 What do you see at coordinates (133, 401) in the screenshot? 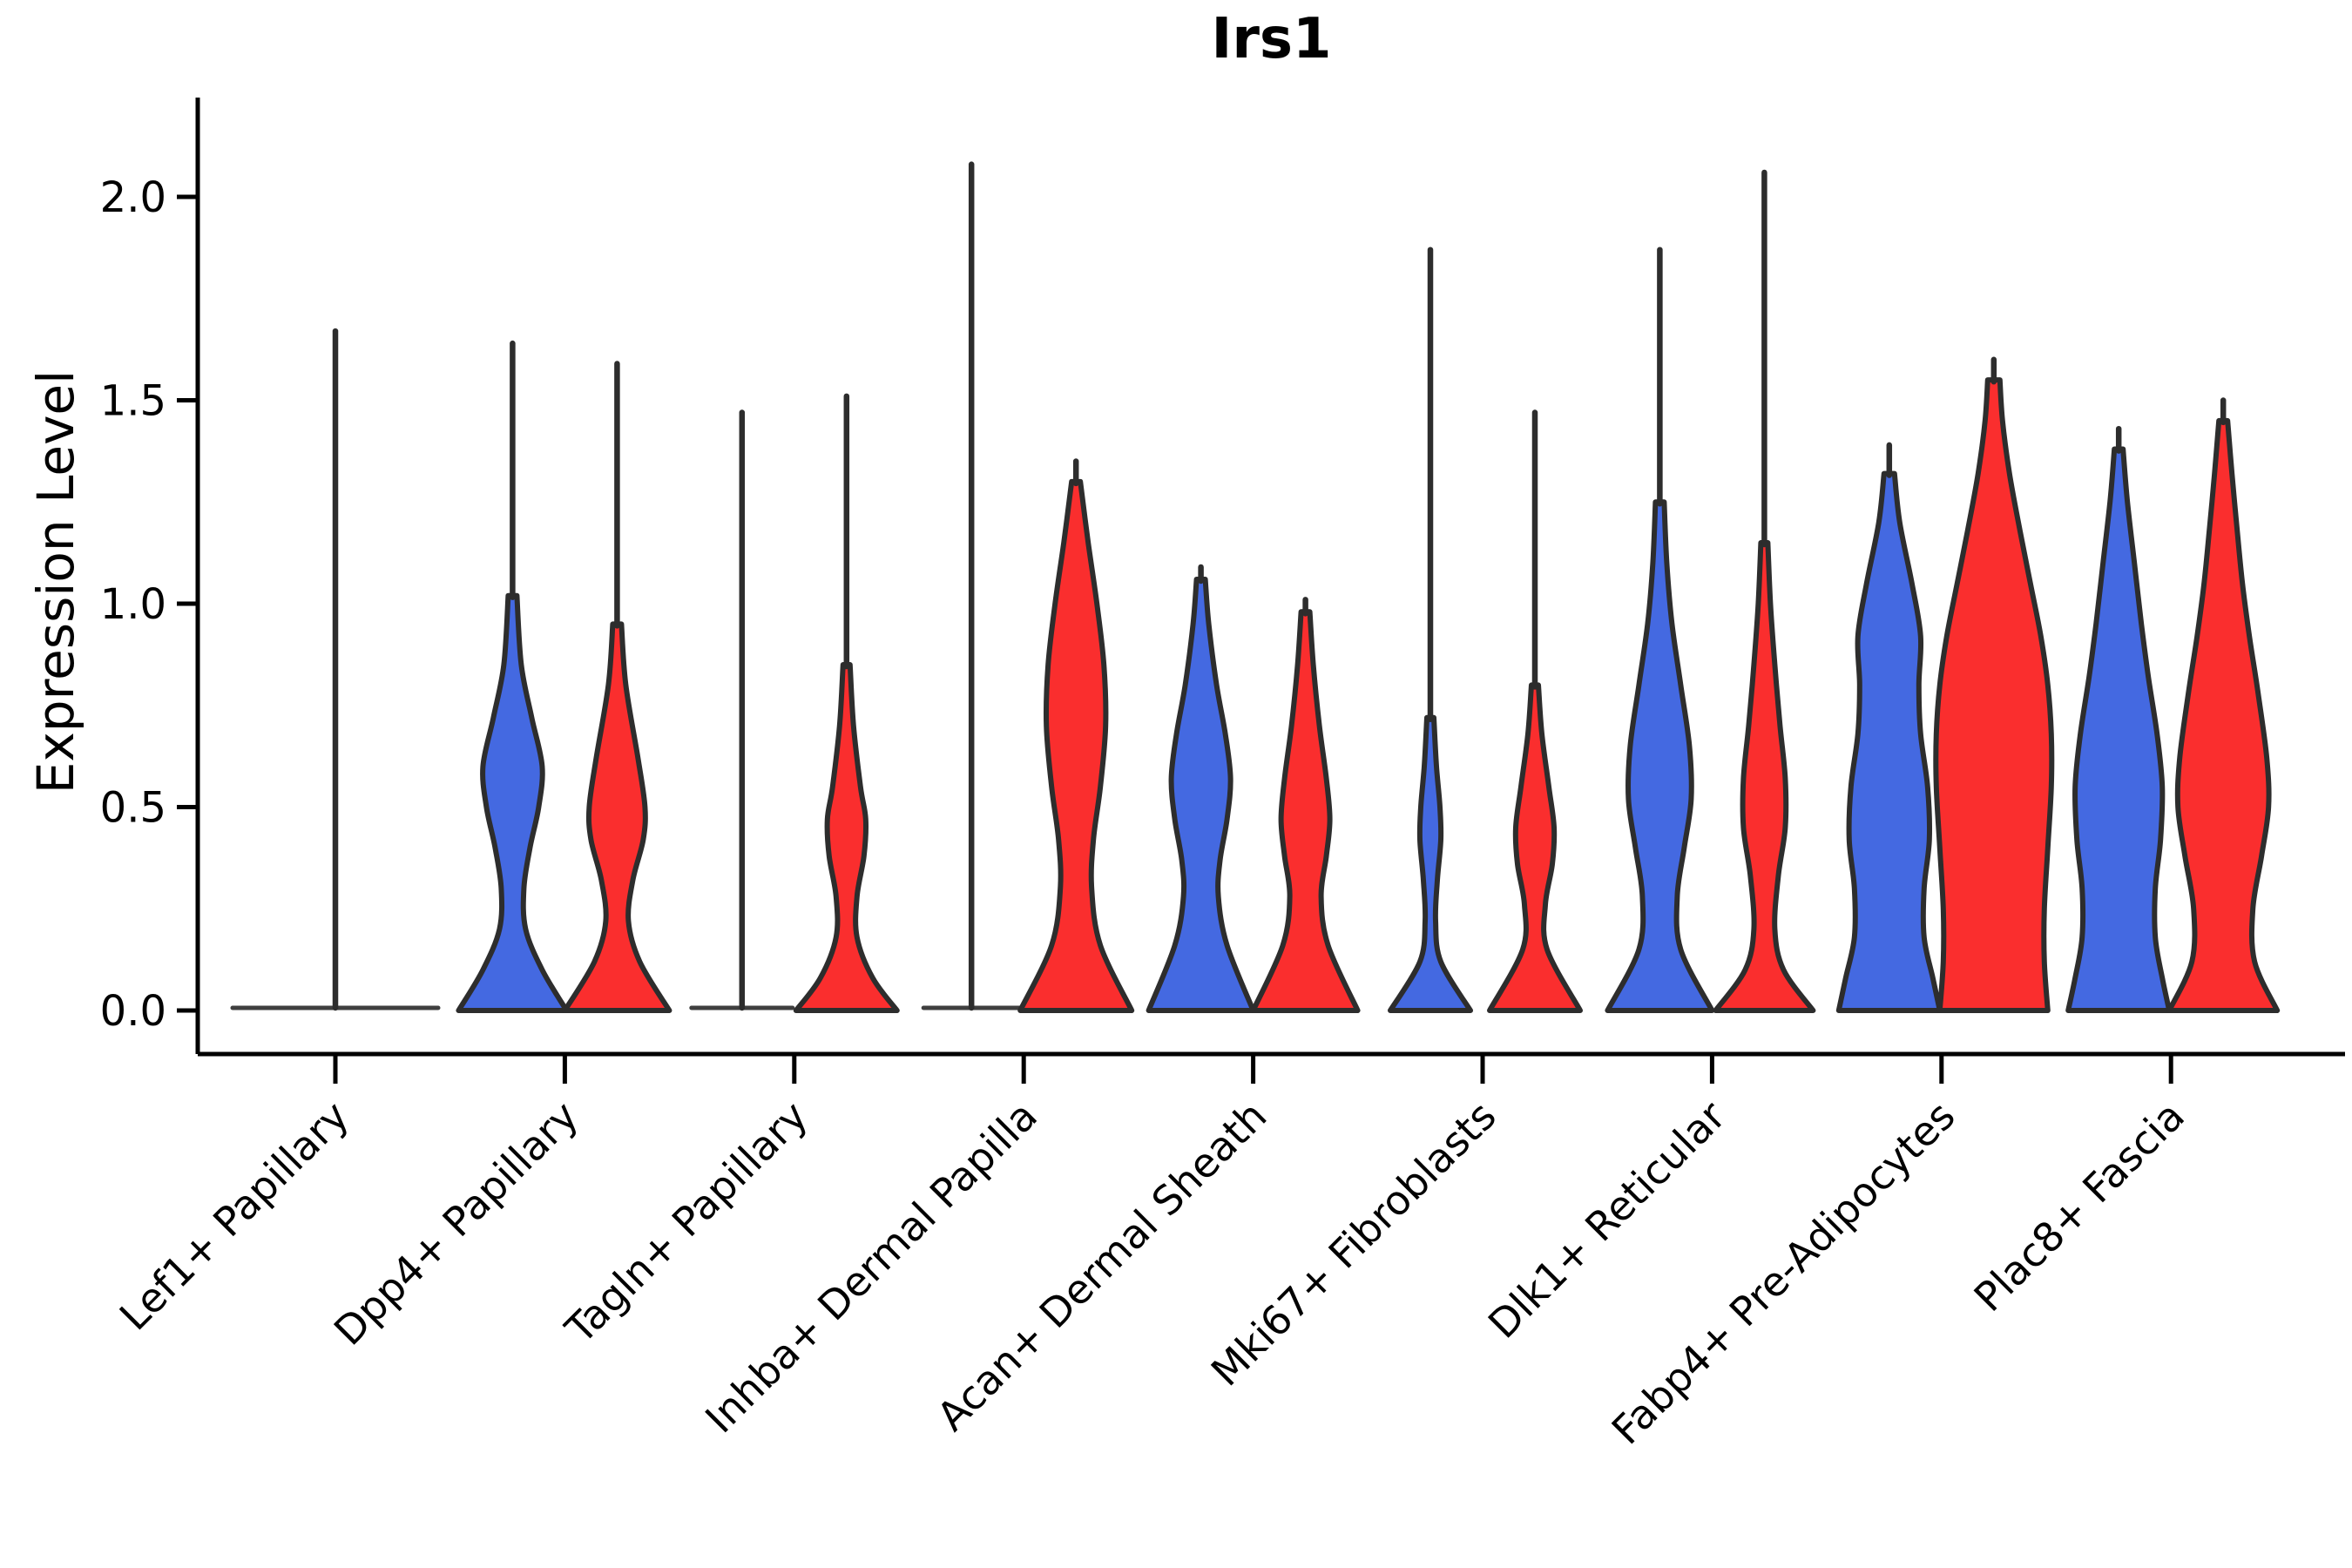
I see `y-tick-label: 1.5` at bounding box center [133, 401].